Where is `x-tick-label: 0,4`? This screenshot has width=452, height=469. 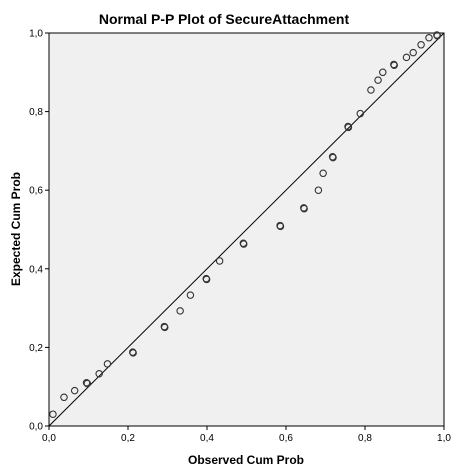
x-tick-label: 0,4 is located at coordinates (207, 438).